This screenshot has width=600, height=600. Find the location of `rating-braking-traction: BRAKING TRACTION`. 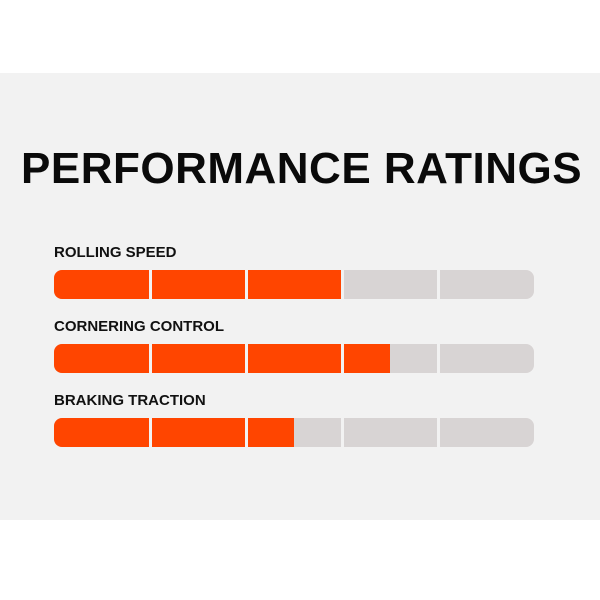

rating-braking-traction: BRAKING TRACTION is located at coordinates (294, 419).